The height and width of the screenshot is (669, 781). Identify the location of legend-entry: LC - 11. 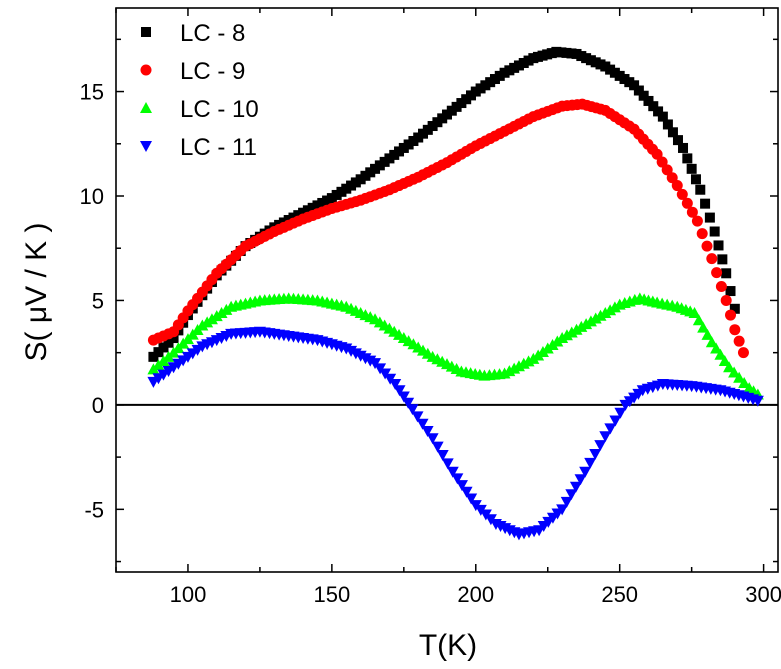
(198, 147).